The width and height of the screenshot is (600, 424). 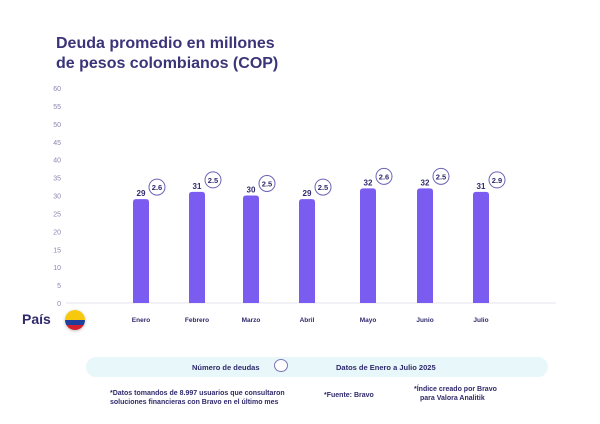 I want to click on x-tick-label: Enero, so click(x=141, y=320).